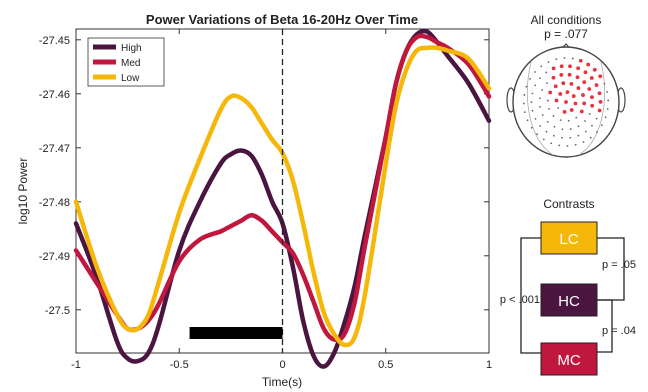  Describe the element at coordinates (179, 365) in the screenshot. I see `x-tick-label: -0.5` at that location.